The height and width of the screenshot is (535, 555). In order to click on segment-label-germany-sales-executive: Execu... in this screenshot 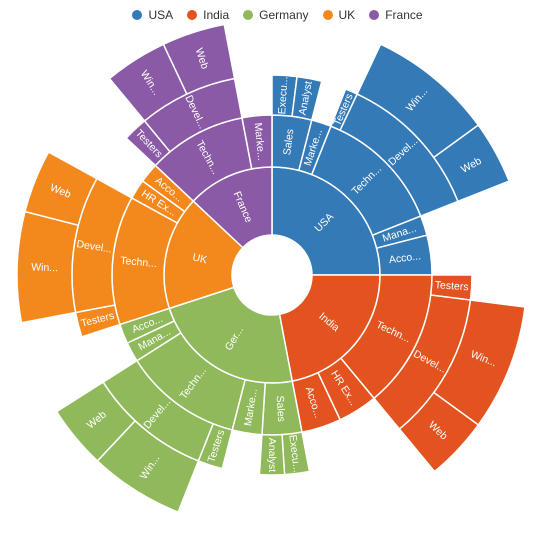, I will do `click(294, 453)`.